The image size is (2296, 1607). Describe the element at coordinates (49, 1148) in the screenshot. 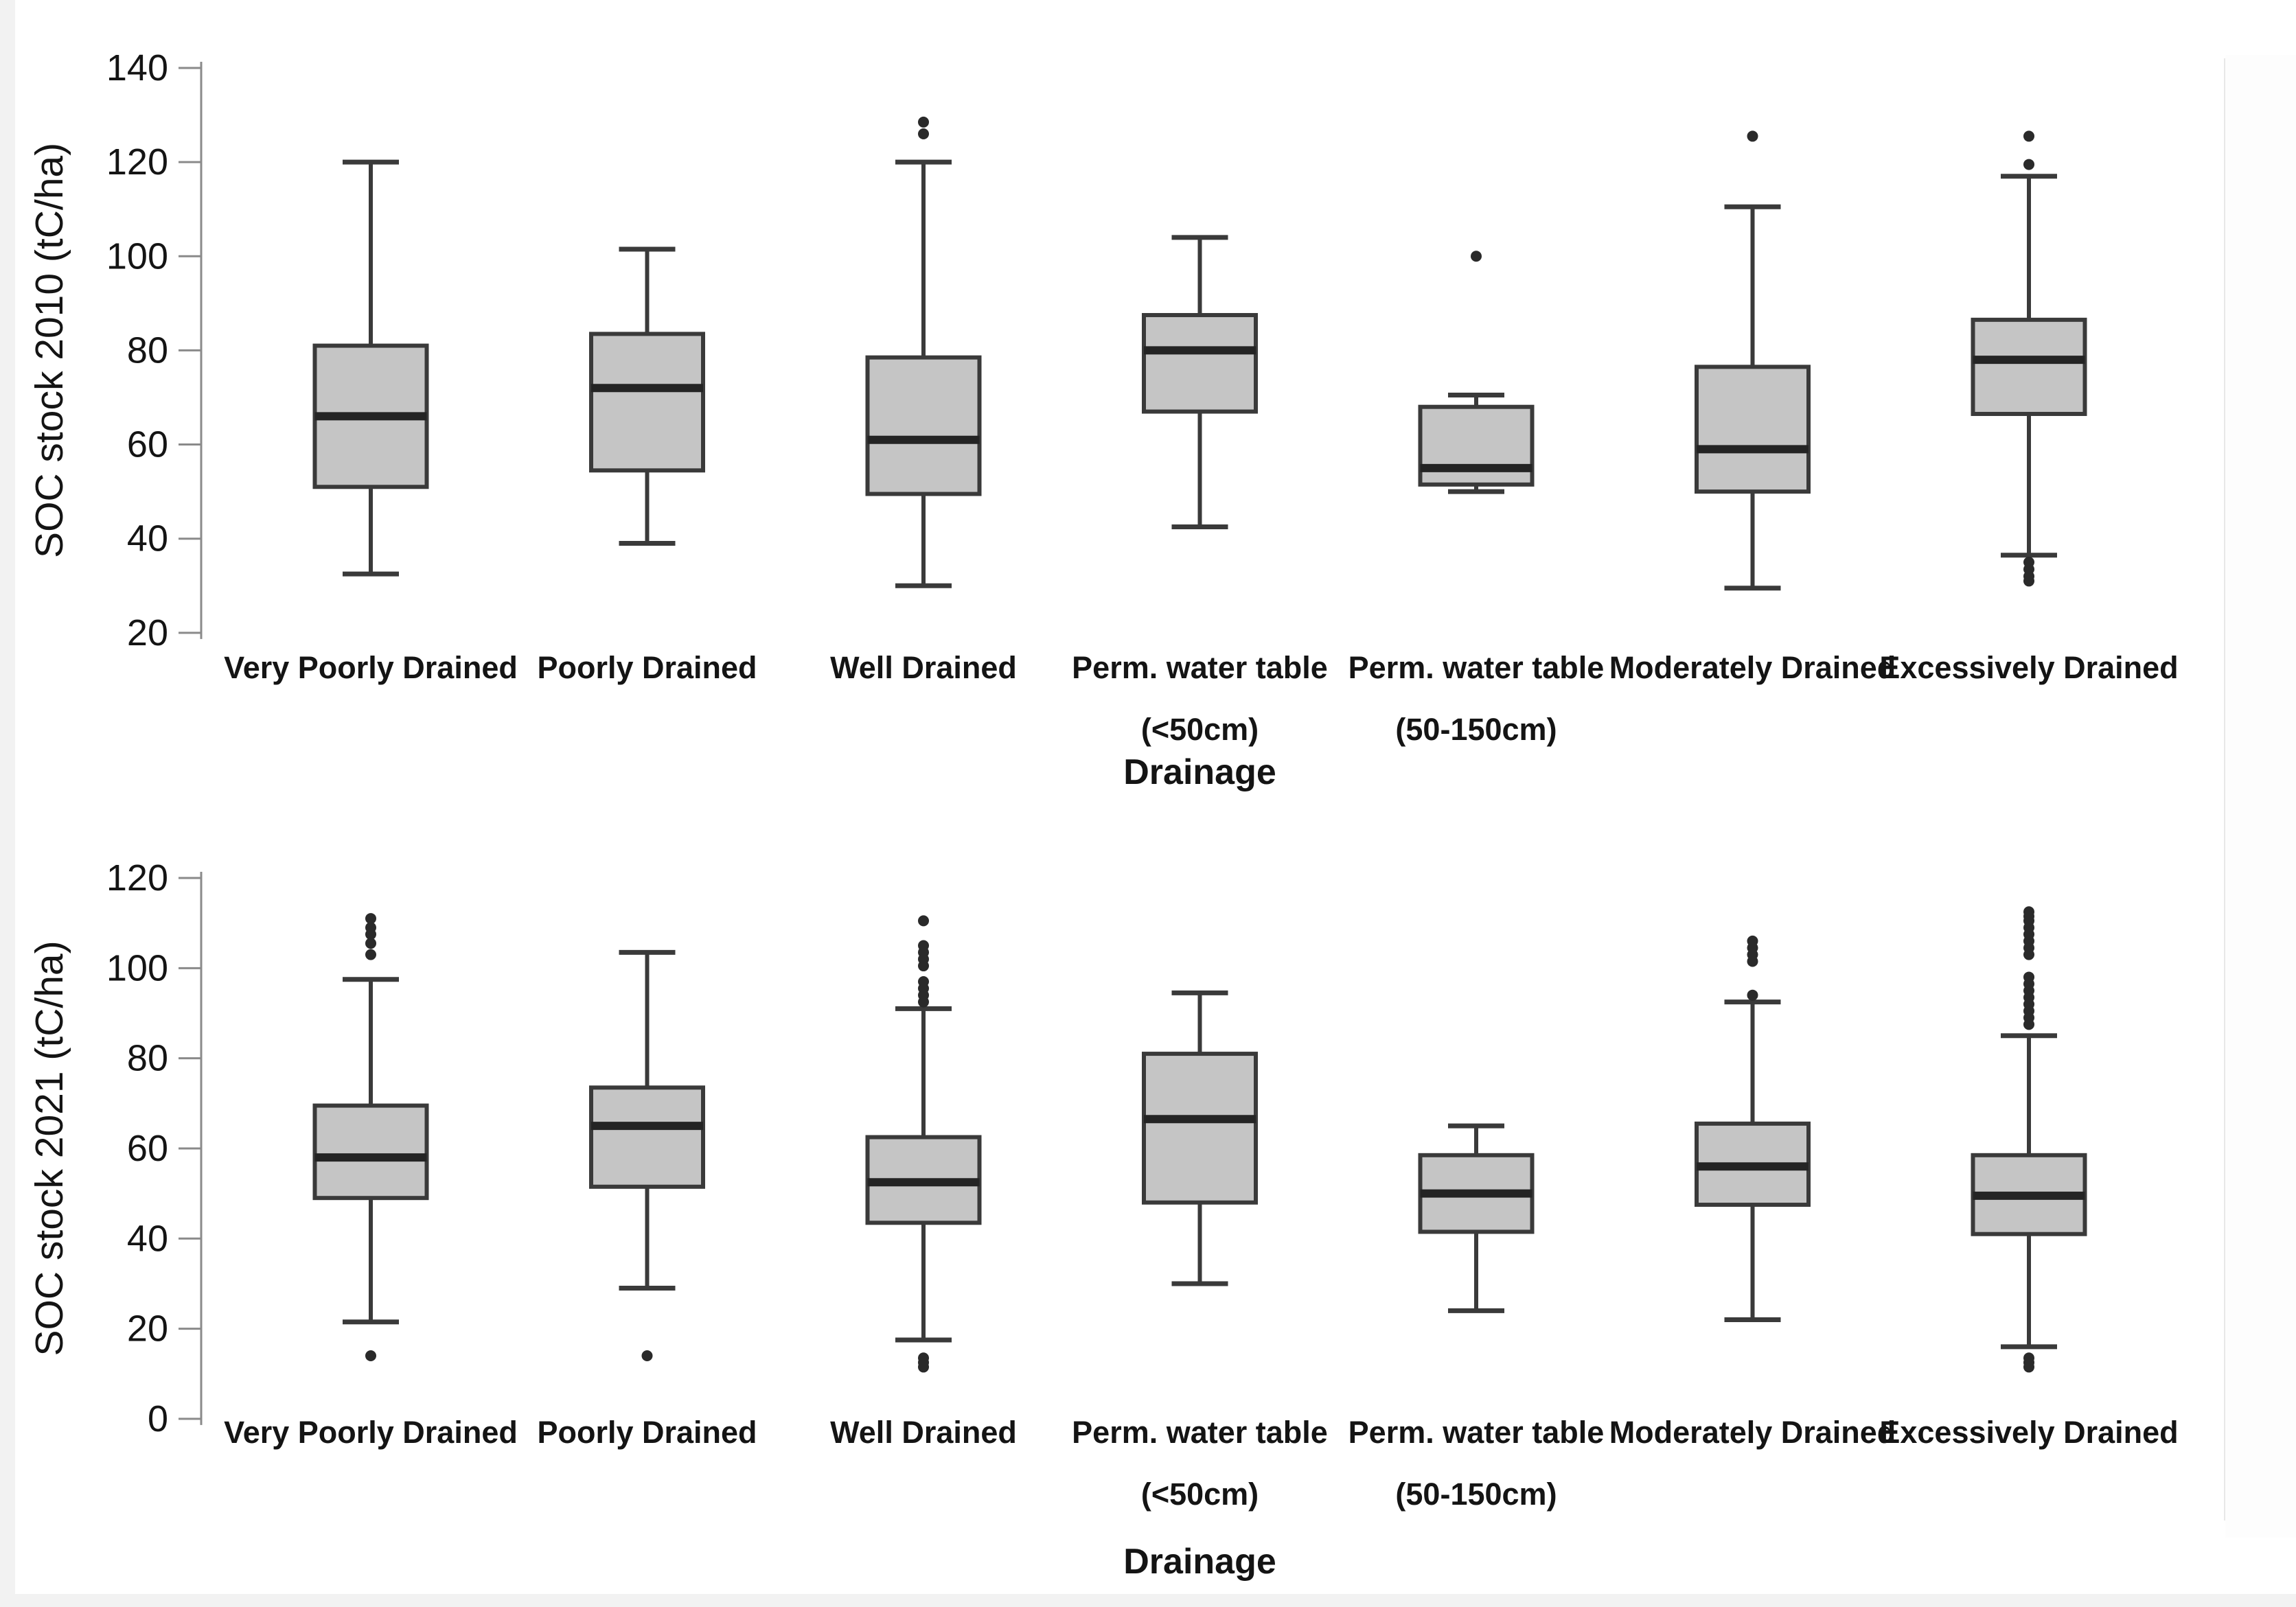

I see `y-axis-title: SOC stock 2021 (tC/ha)` at that location.